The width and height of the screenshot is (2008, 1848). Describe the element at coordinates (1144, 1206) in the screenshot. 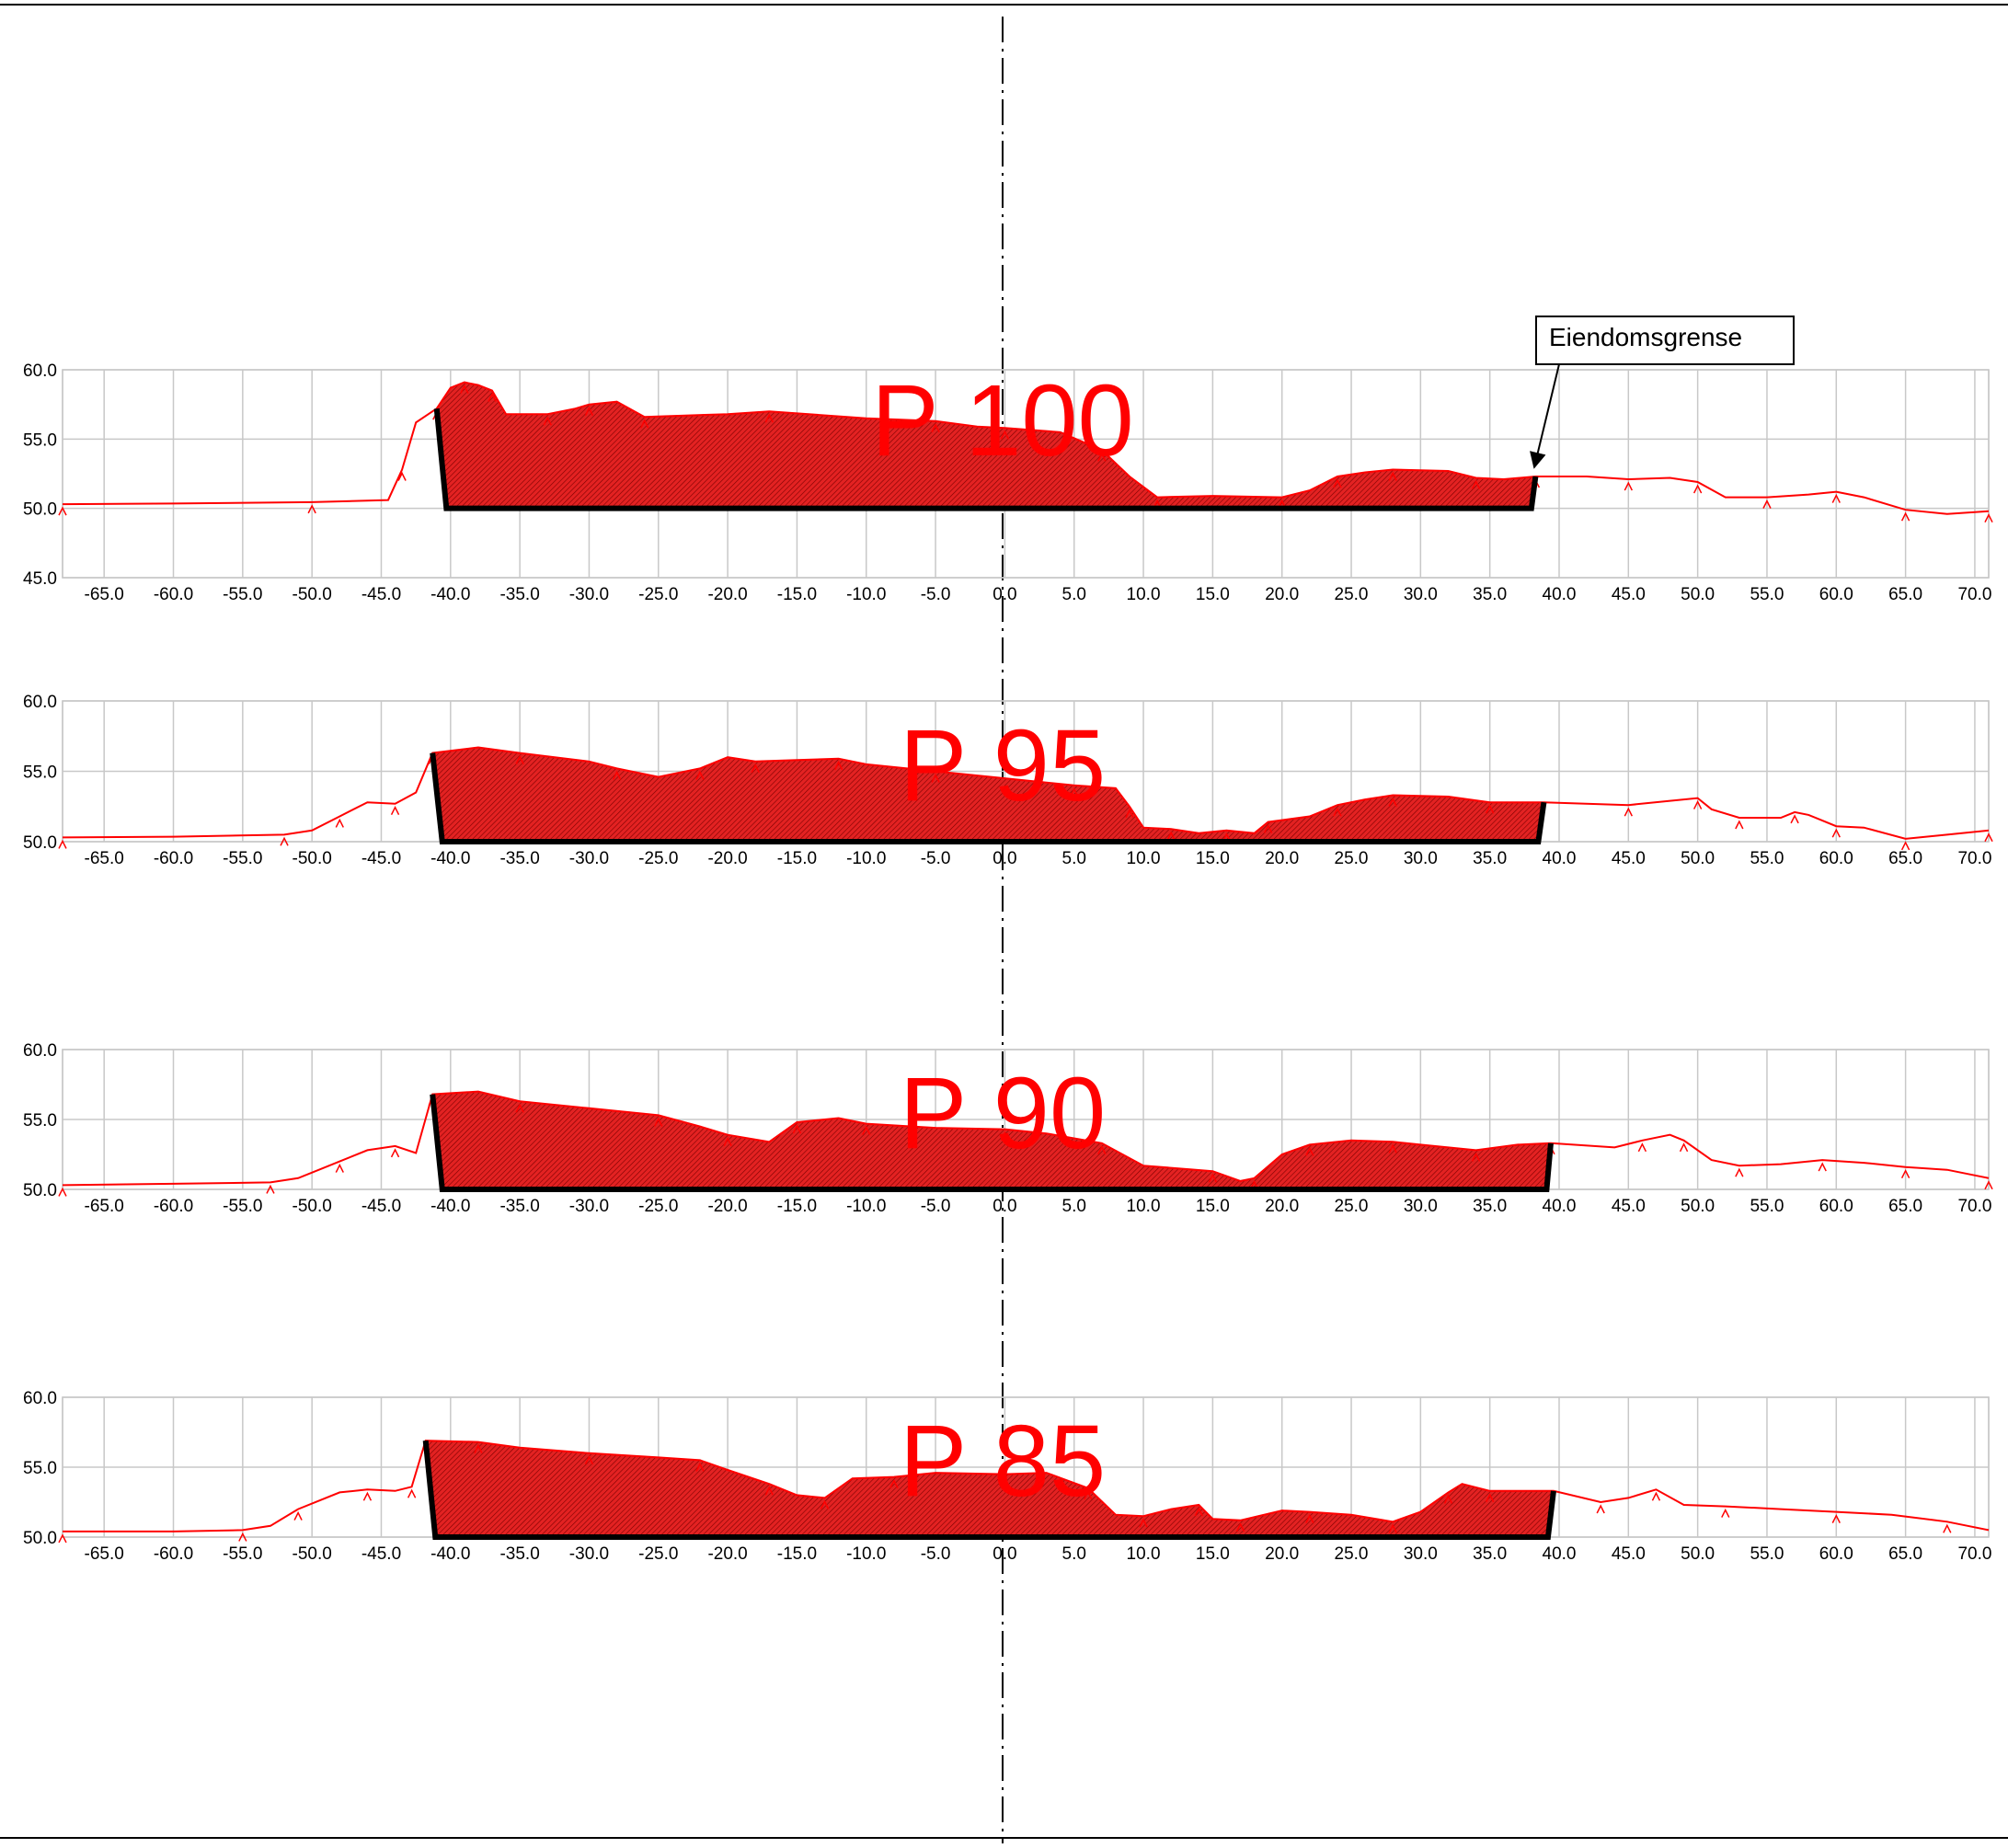

I see `x-tick-label: 10.0` at that location.